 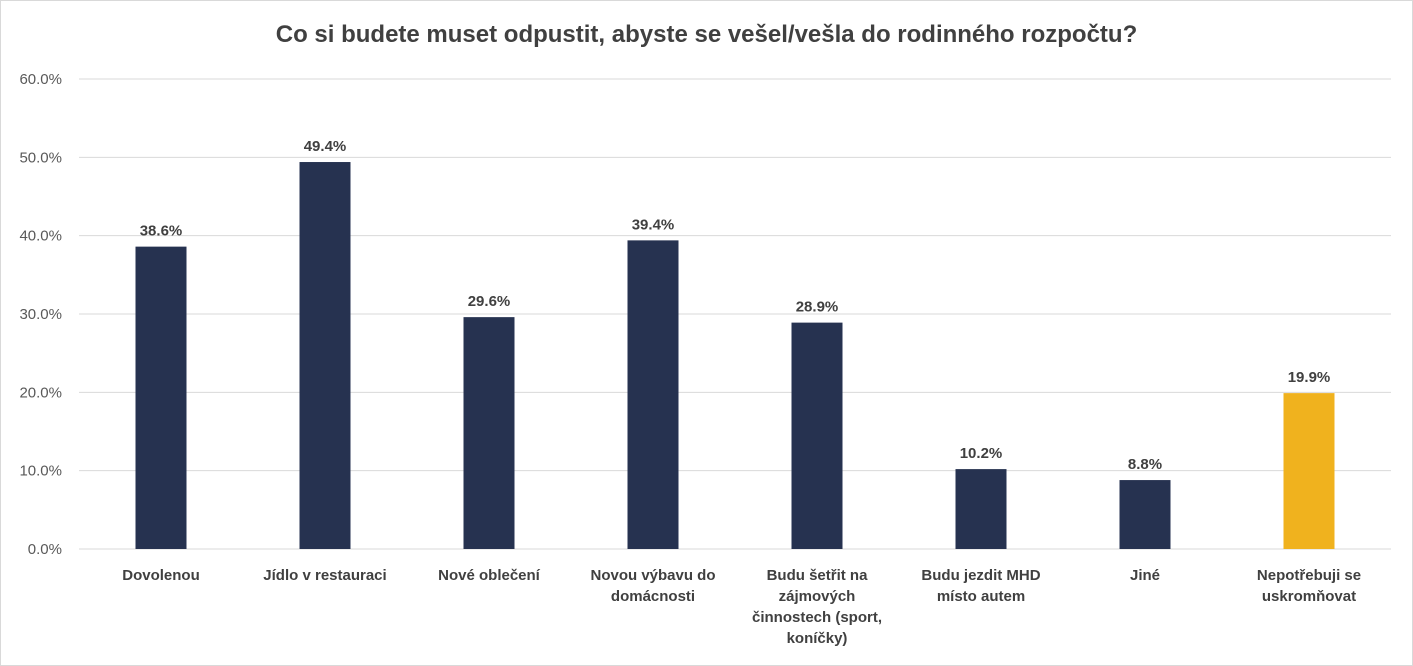 What do you see at coordinates (40, 392) in the screenshot?
I see `y-tick-label: 20.0%` at bounding box center [40, 392].